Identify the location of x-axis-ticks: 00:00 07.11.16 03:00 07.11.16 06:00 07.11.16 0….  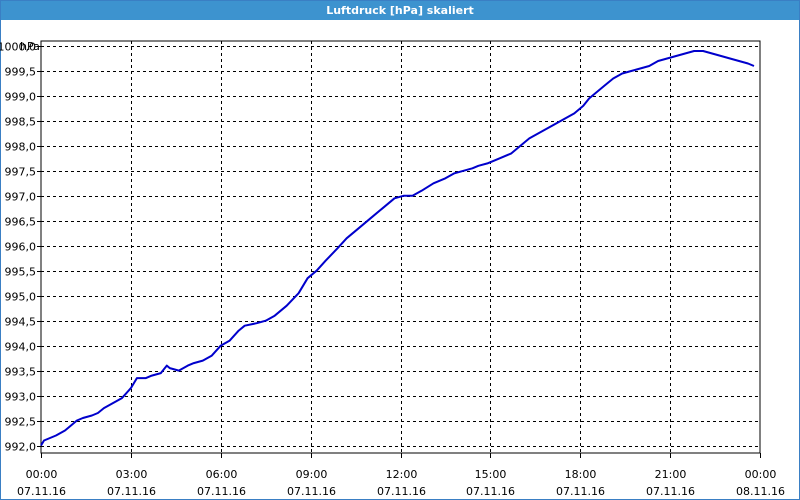
(401, 475).